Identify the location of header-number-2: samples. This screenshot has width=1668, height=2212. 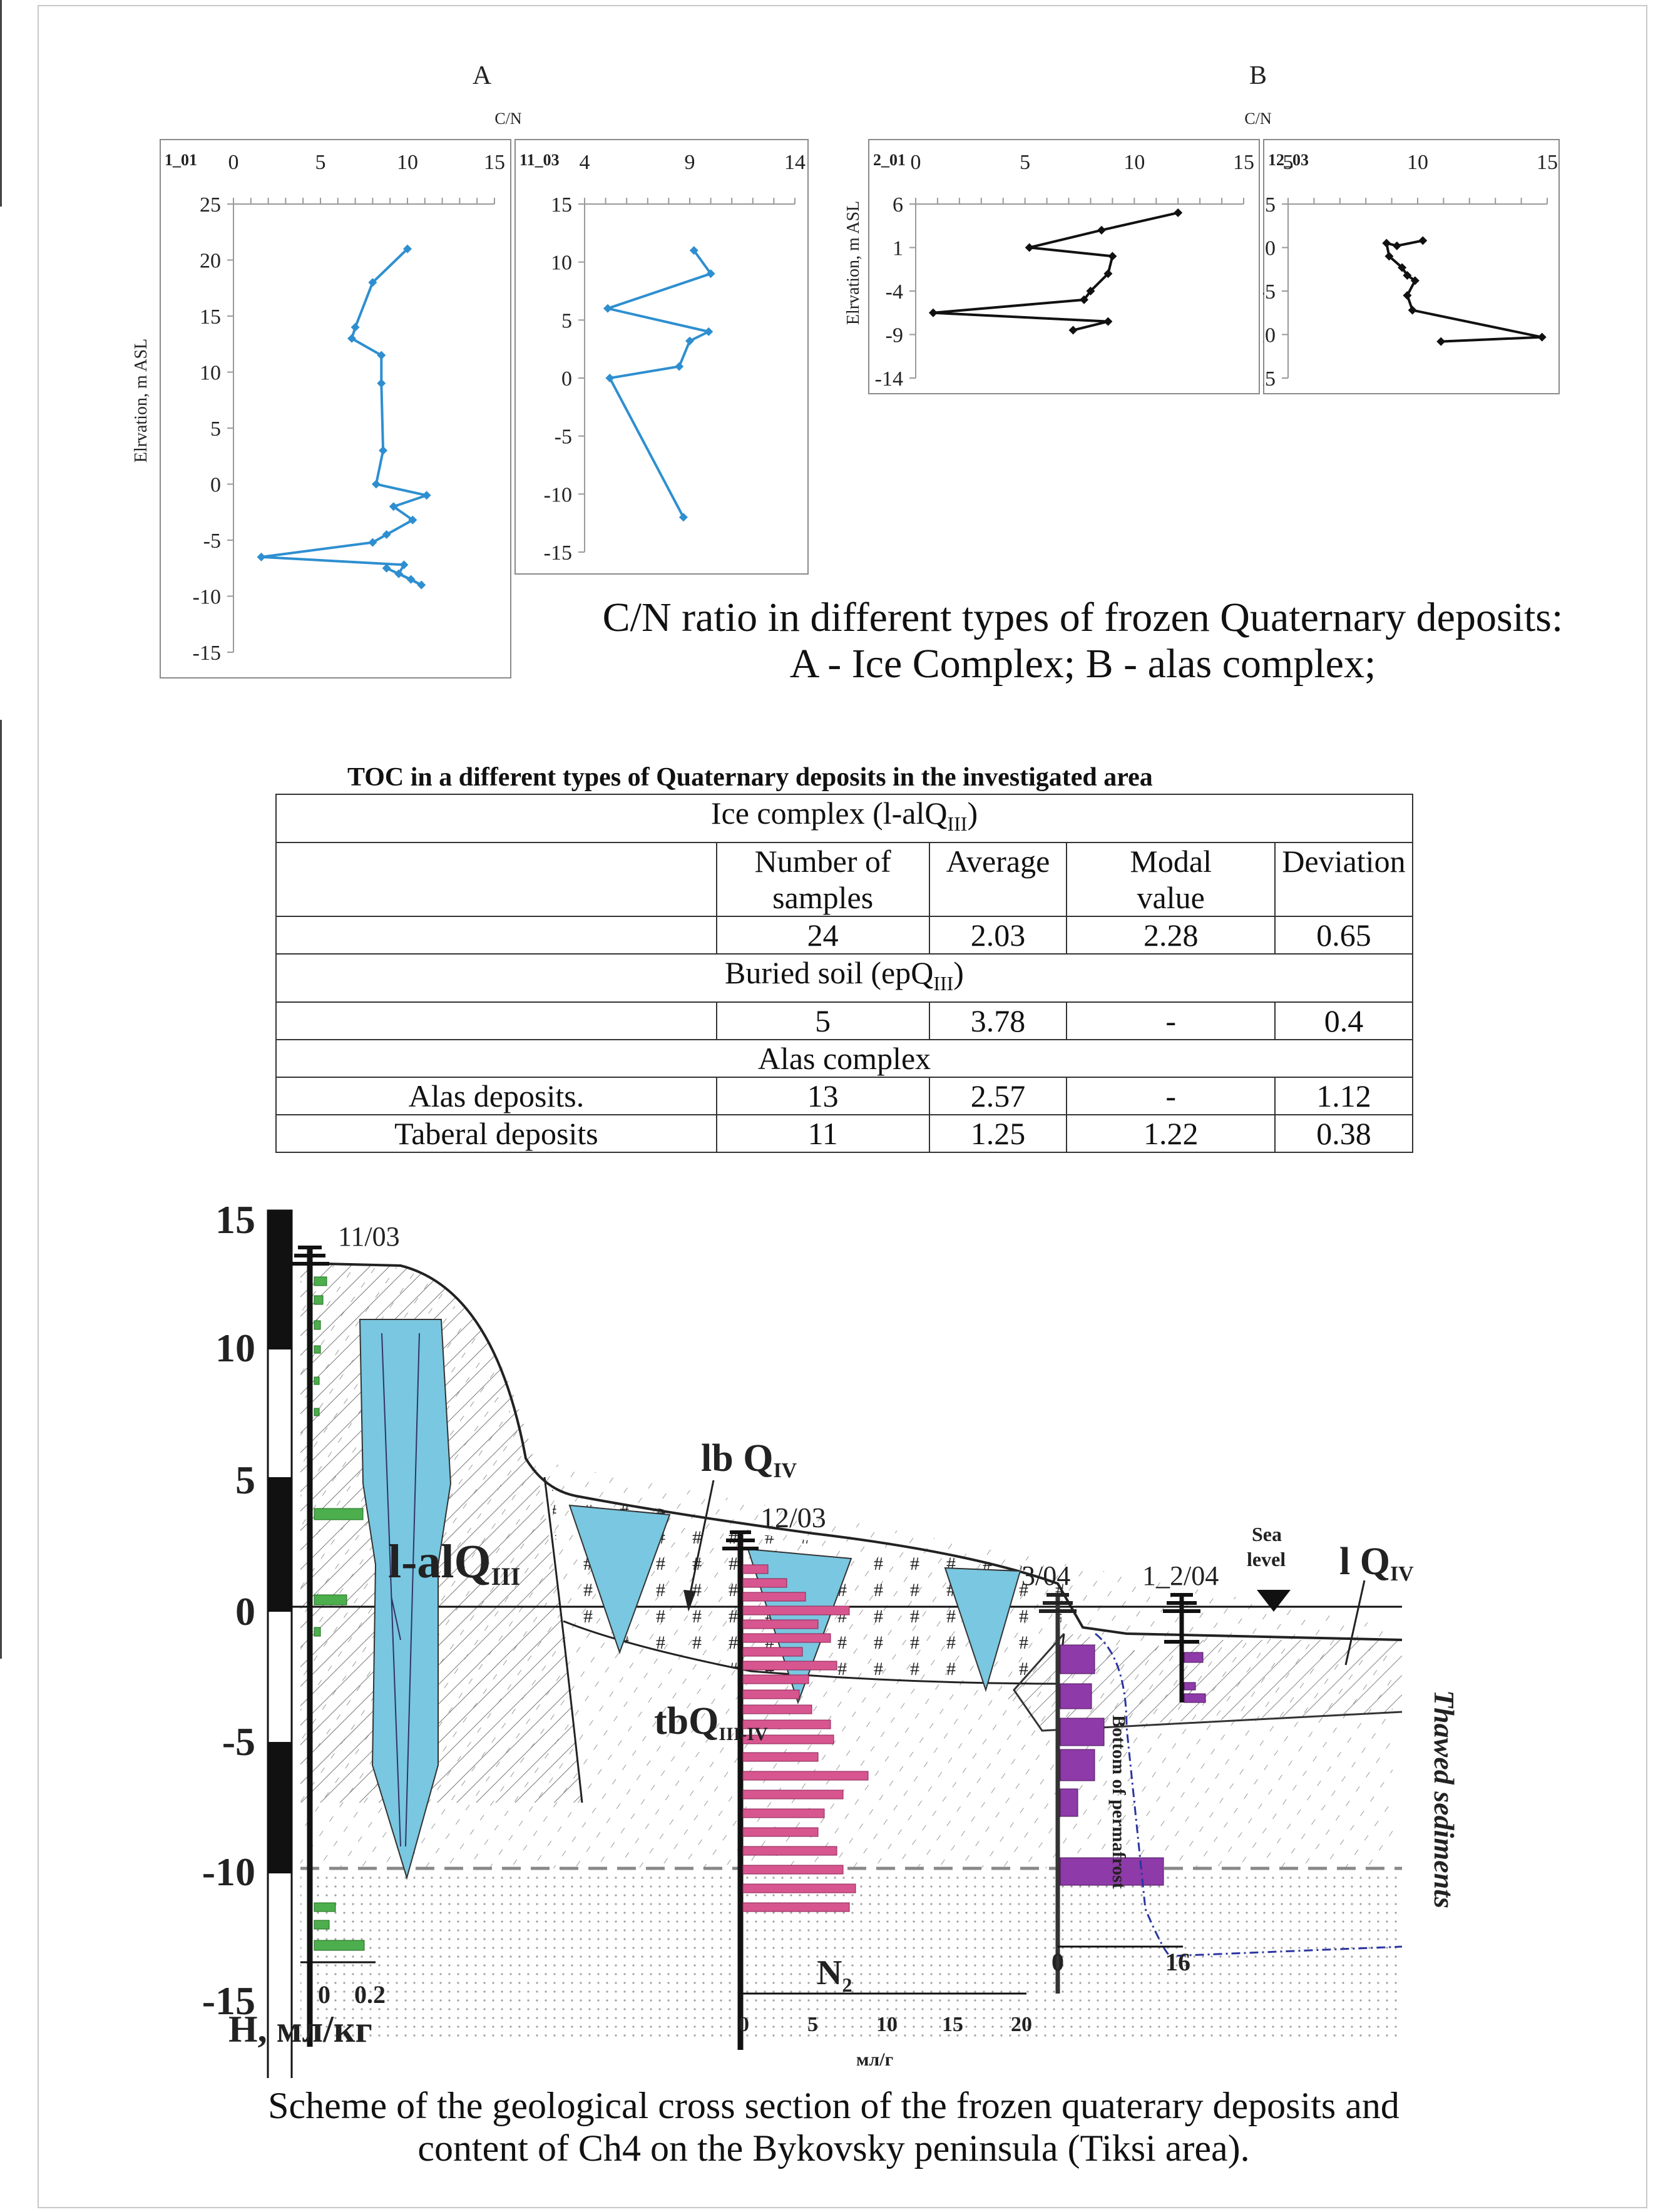
(823, 897).